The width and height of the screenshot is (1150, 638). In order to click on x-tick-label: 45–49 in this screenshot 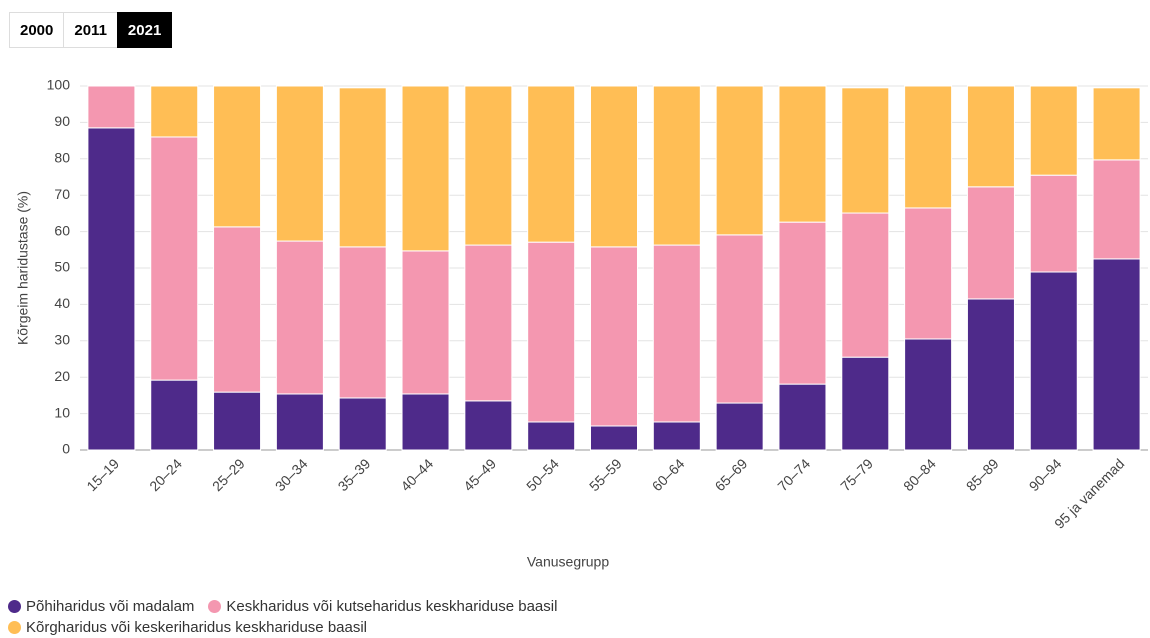, I will do `click(479, 474)`.